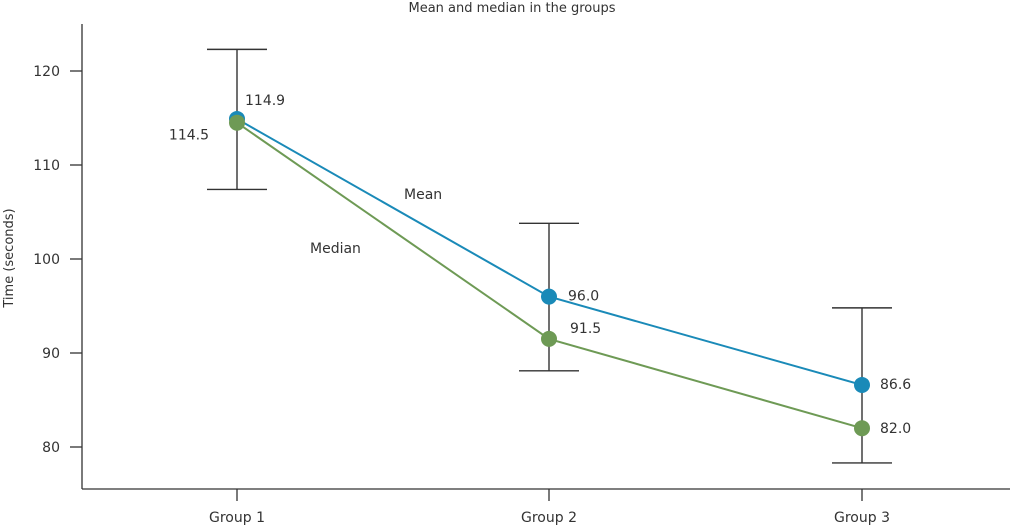 The width and height of the screenshot is (1024, 530). Describe the element at coordinates (46, 72) in the screenshot. I see `y-tick-label: 120` at that location.